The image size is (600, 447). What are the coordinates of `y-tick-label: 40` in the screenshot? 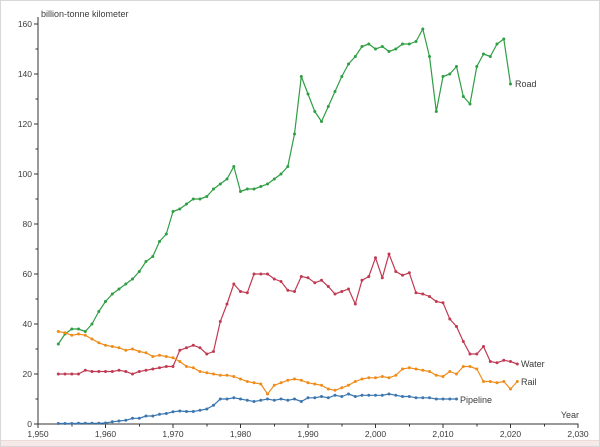 It's located at (28, 324).